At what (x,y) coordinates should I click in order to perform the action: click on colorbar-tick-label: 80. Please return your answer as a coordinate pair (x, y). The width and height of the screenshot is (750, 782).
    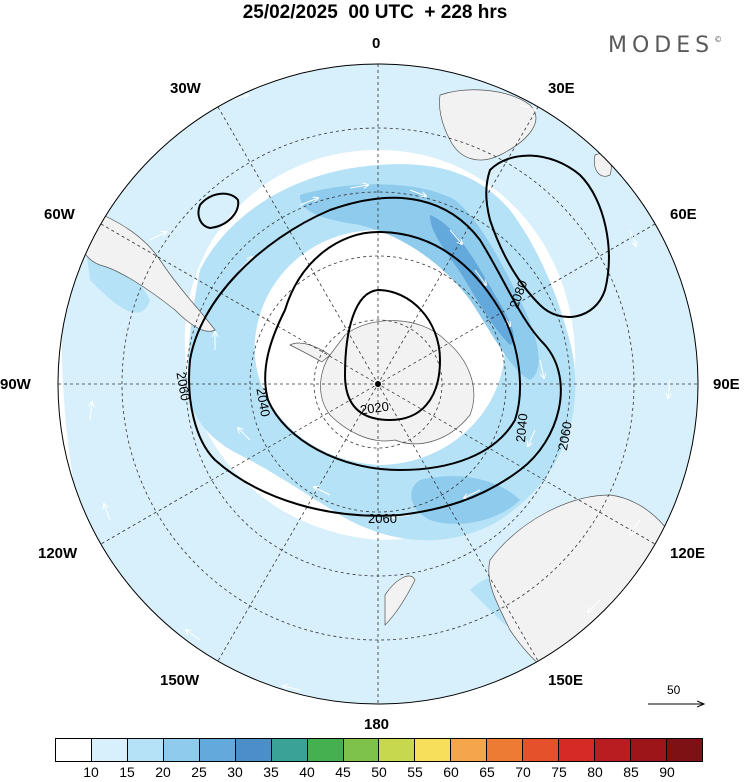
    Looking at the image, I should click on (595, 772).